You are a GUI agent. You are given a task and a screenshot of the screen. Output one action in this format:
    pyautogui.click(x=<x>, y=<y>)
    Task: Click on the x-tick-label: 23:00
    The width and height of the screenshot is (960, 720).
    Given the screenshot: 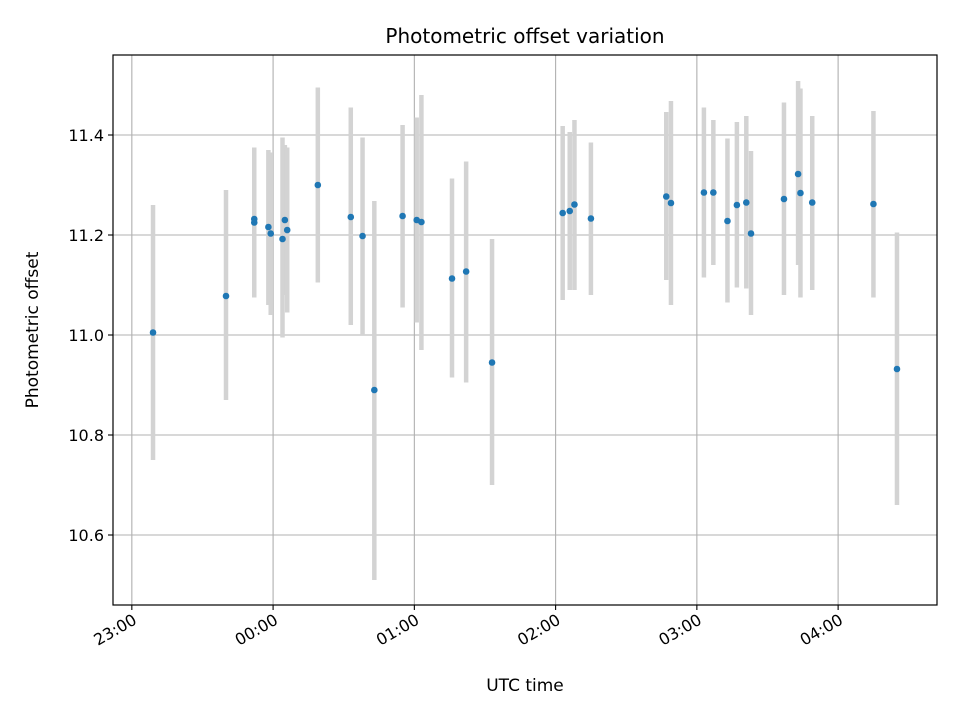 What is the action you would take?
    pyautogui.click(x=114, y=630)
    